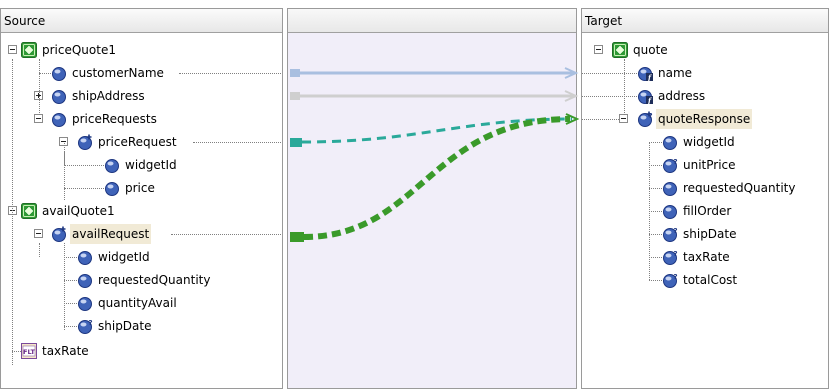  I want to click on target-node-label: taxRate, so click(706, 257).